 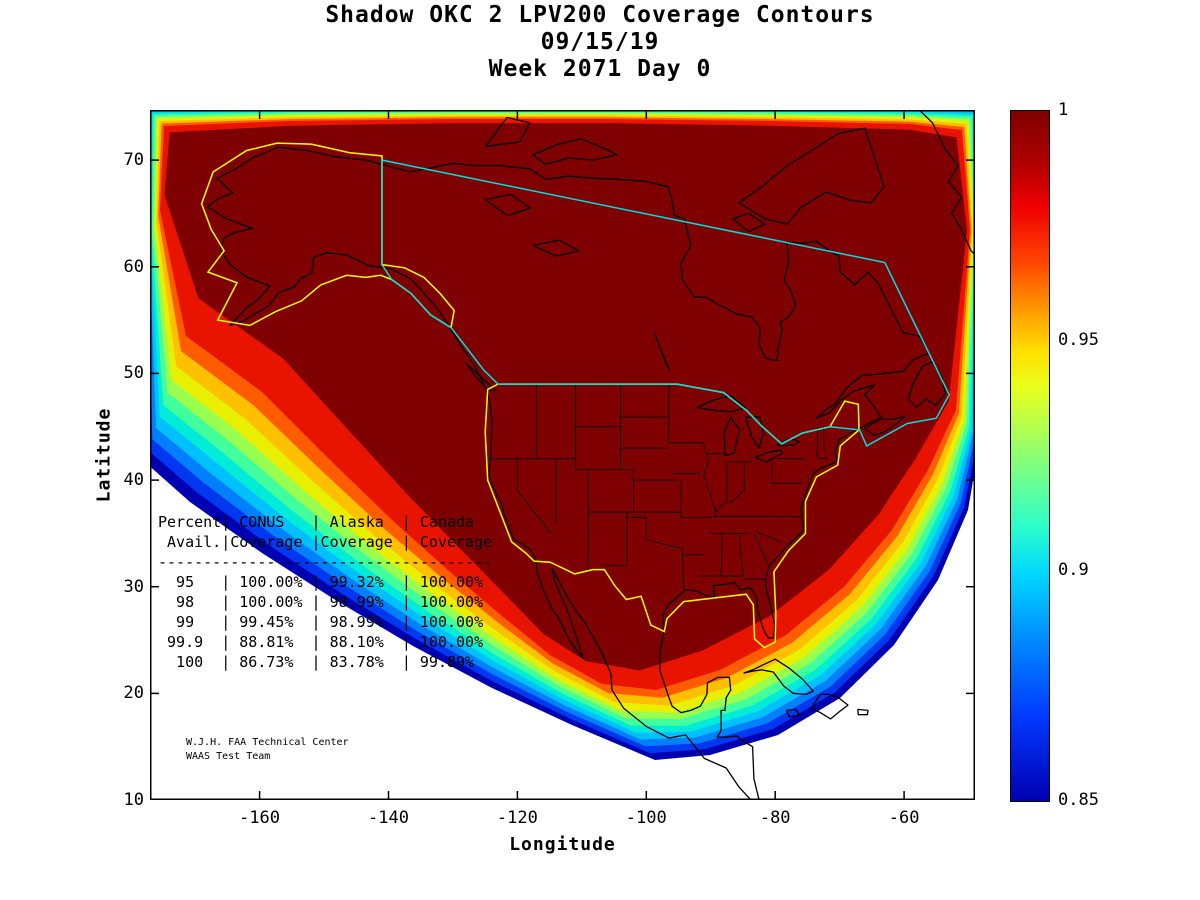 What do you see at coordinates (775, 818) in the screenshot?
I see `x-tick-label: -80` at bounding box center [775, 818].